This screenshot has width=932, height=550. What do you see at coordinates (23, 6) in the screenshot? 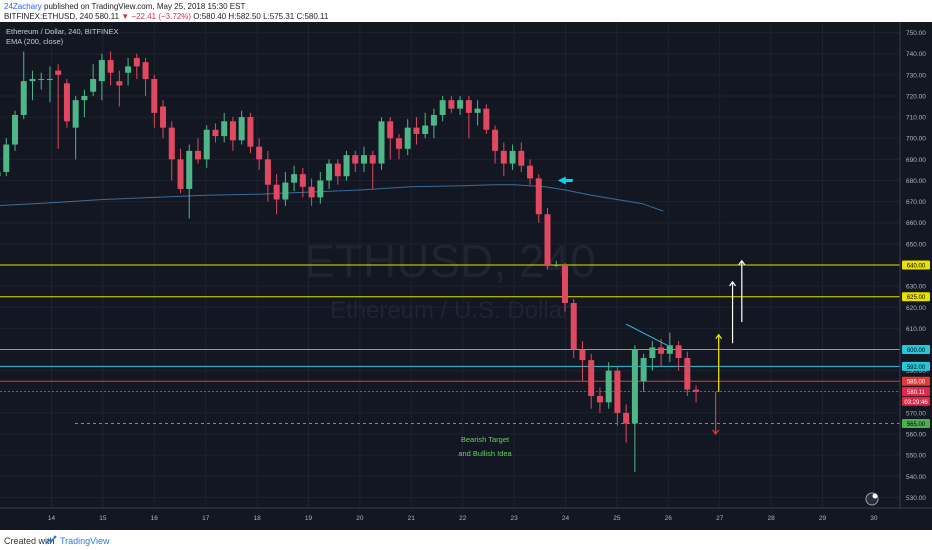
I see `author-link: 24Zachary` at bounding box center [23, 6].